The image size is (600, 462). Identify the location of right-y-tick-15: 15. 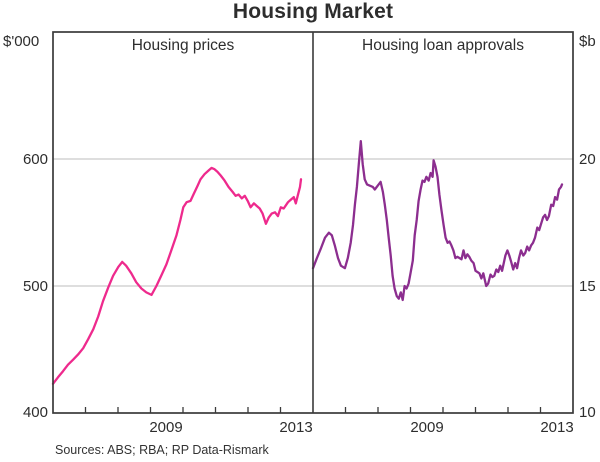
(587, 286).